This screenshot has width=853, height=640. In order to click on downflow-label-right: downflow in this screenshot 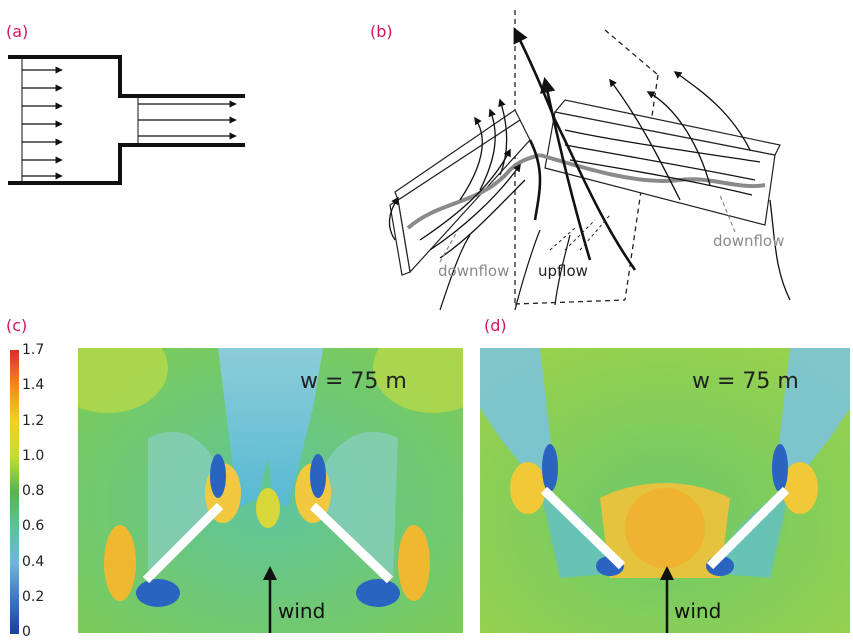, I will do `click(748, 241)`.